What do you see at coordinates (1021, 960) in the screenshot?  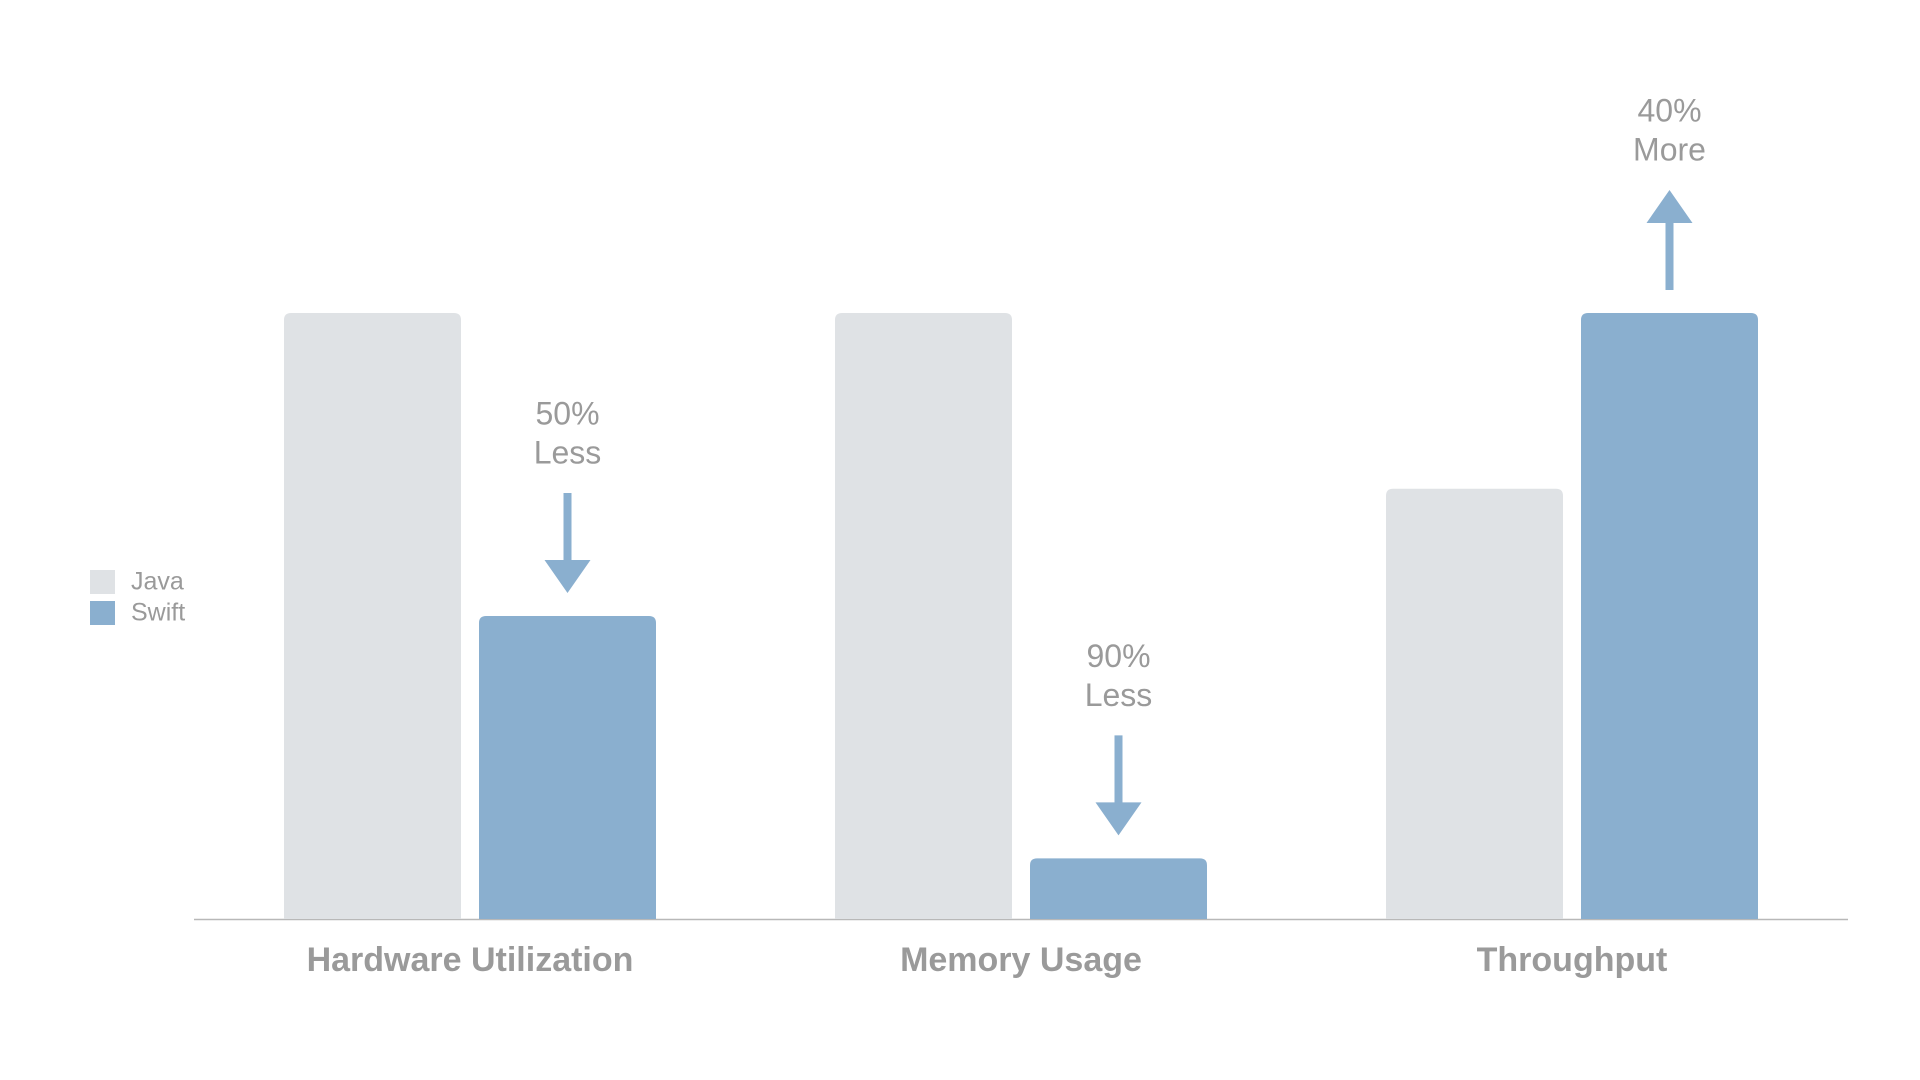 I see `x-tick-label: Memory Usage` at bounding box center [1021, 960].